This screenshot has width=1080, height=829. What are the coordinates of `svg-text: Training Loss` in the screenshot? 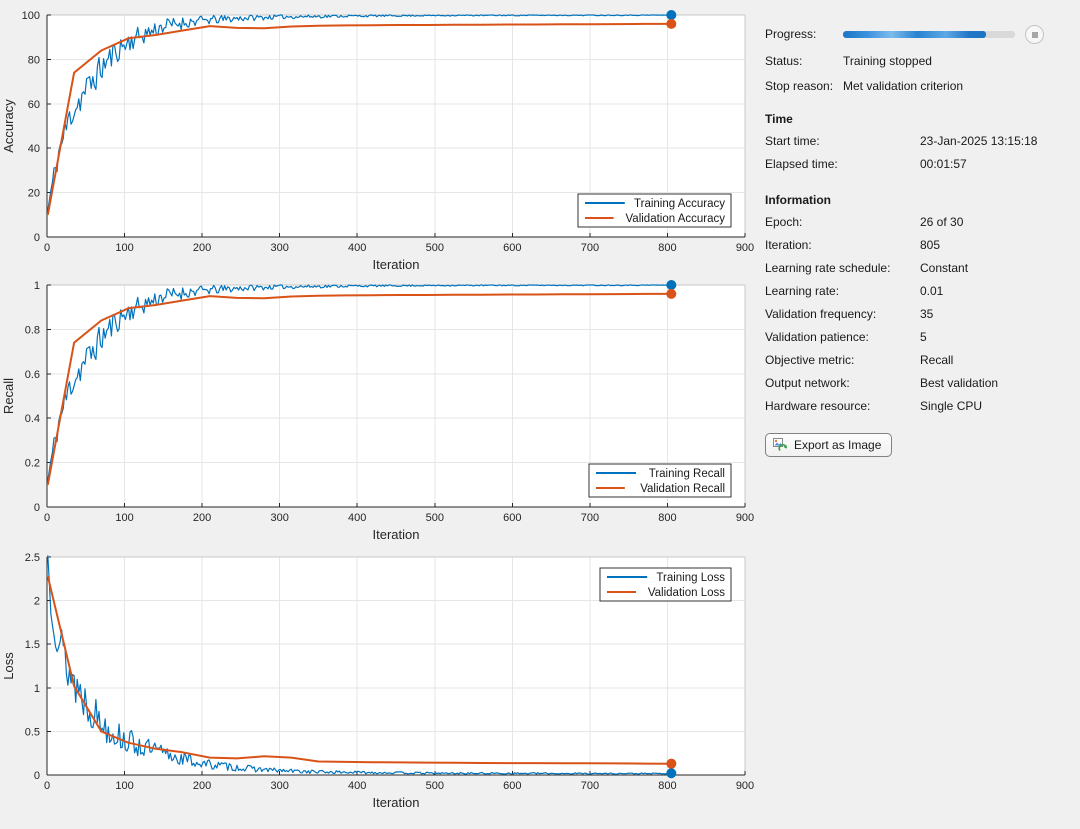 It's located at (690, 578).